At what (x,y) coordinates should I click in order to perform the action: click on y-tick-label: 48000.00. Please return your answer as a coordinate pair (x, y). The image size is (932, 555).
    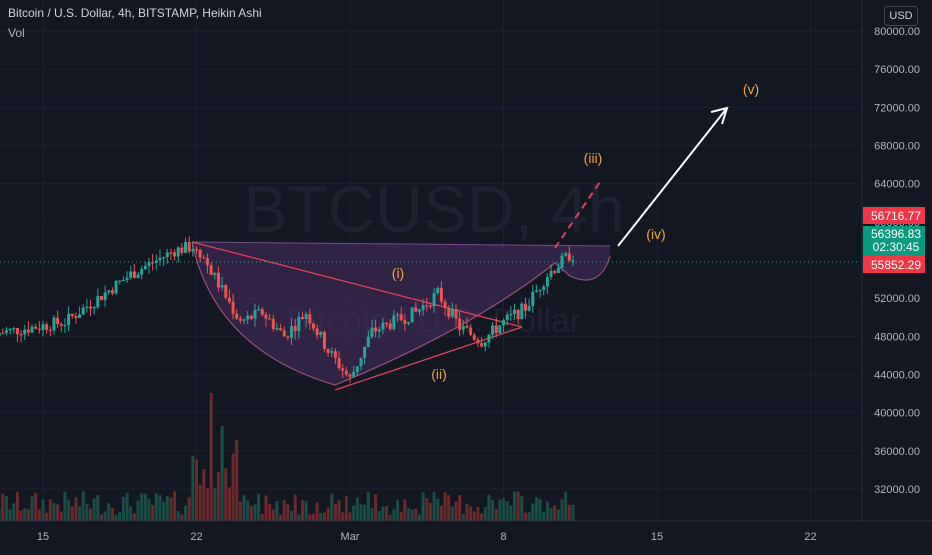
    Looking at the image, I should click on (897, 337).